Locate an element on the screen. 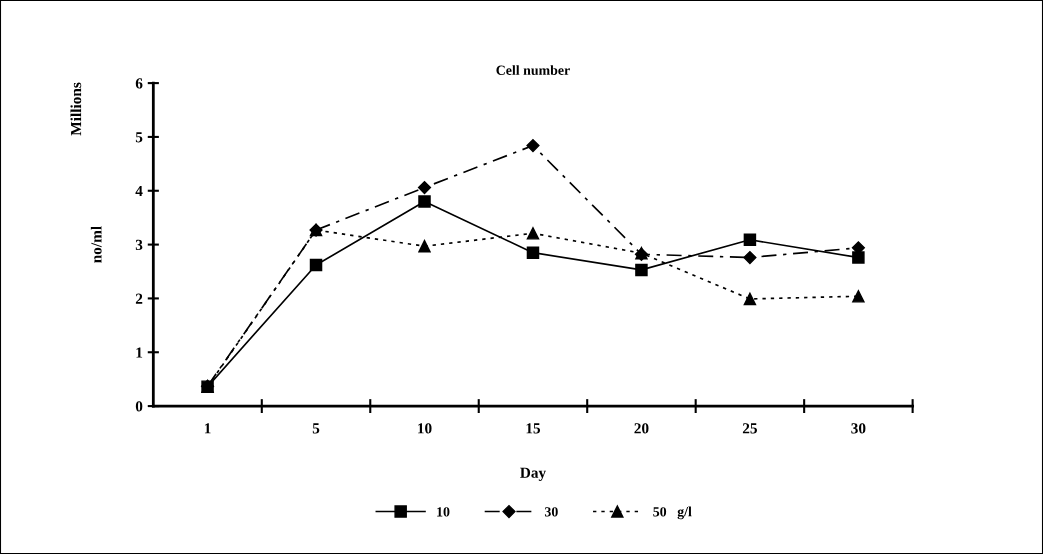  y-tick-label: 6 is located at coordinates (139, 83).